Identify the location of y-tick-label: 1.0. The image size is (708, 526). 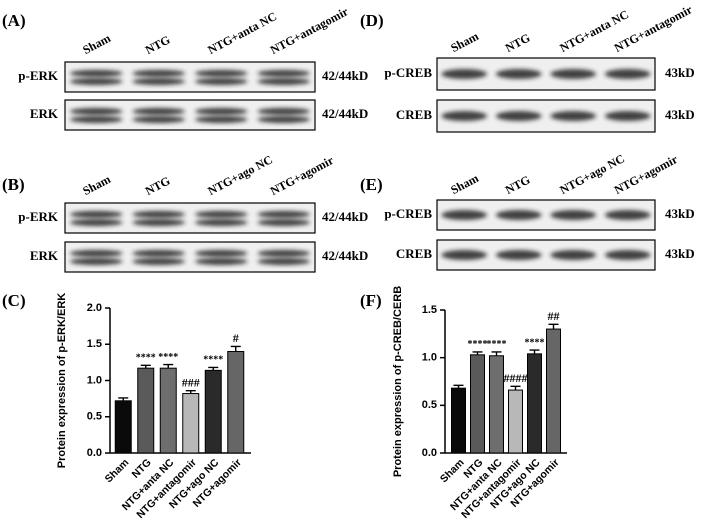
(94, 380).